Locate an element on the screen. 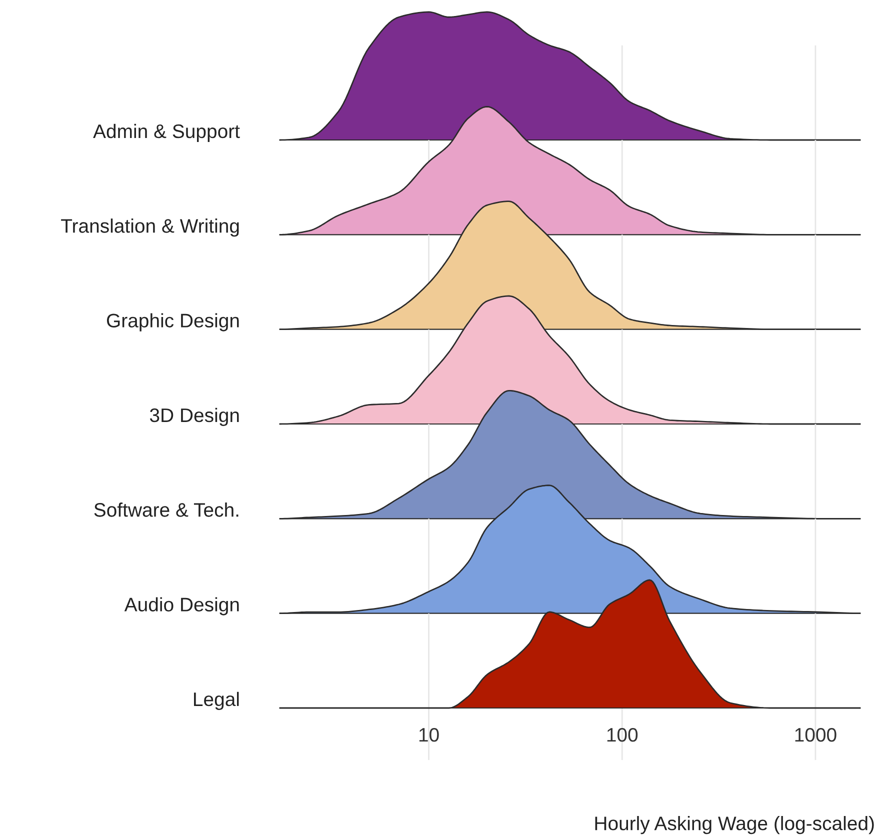 The width and height of the screenshot is (883, 836). y-axis-title: Legal is located at coordinates (216, 701).